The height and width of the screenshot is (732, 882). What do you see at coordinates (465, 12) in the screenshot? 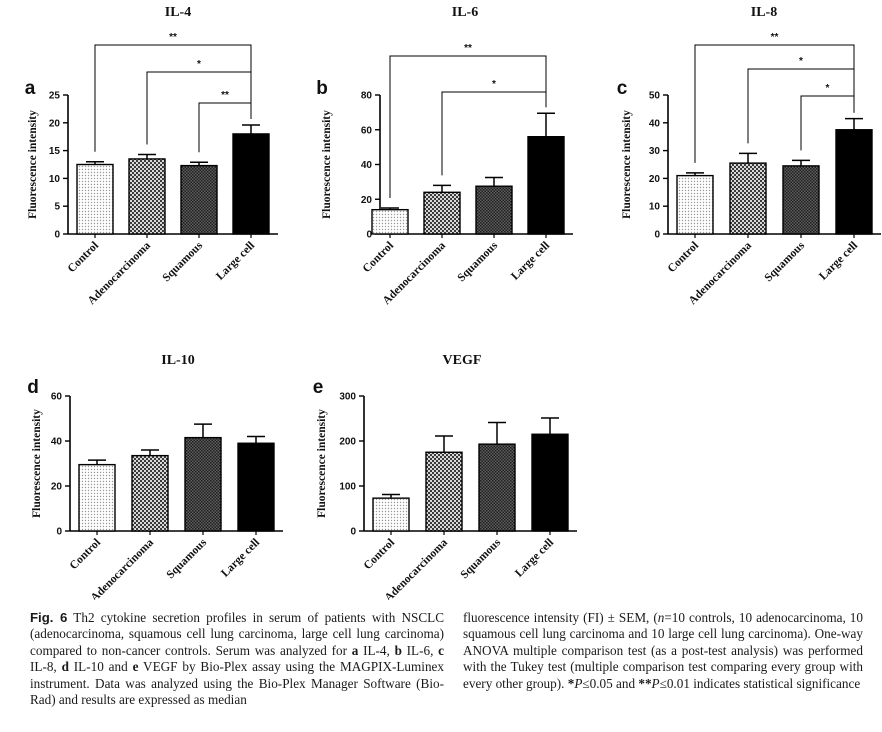
I see `chart-title: IL-6` at bounding box center [465, 12].